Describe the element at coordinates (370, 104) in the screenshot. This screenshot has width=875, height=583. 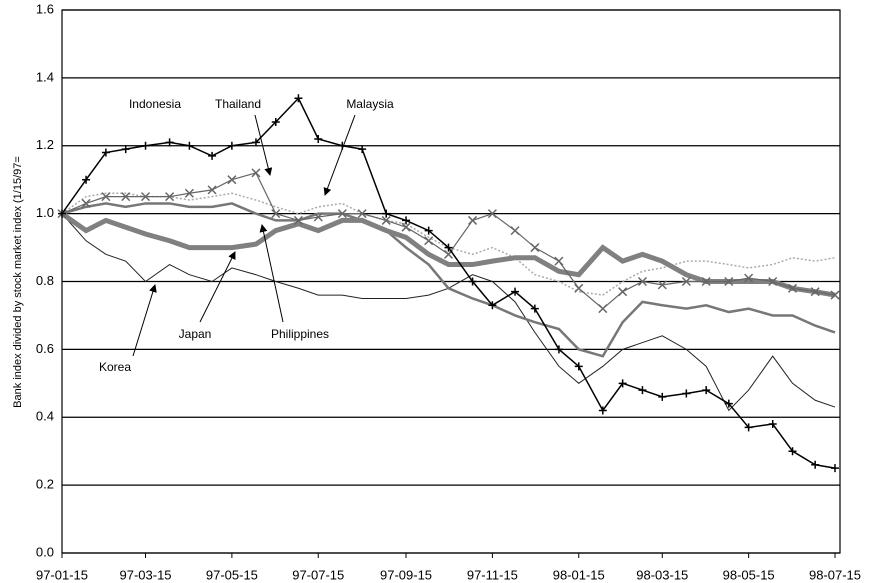
I see `legend-label: Malaysia` at that location.